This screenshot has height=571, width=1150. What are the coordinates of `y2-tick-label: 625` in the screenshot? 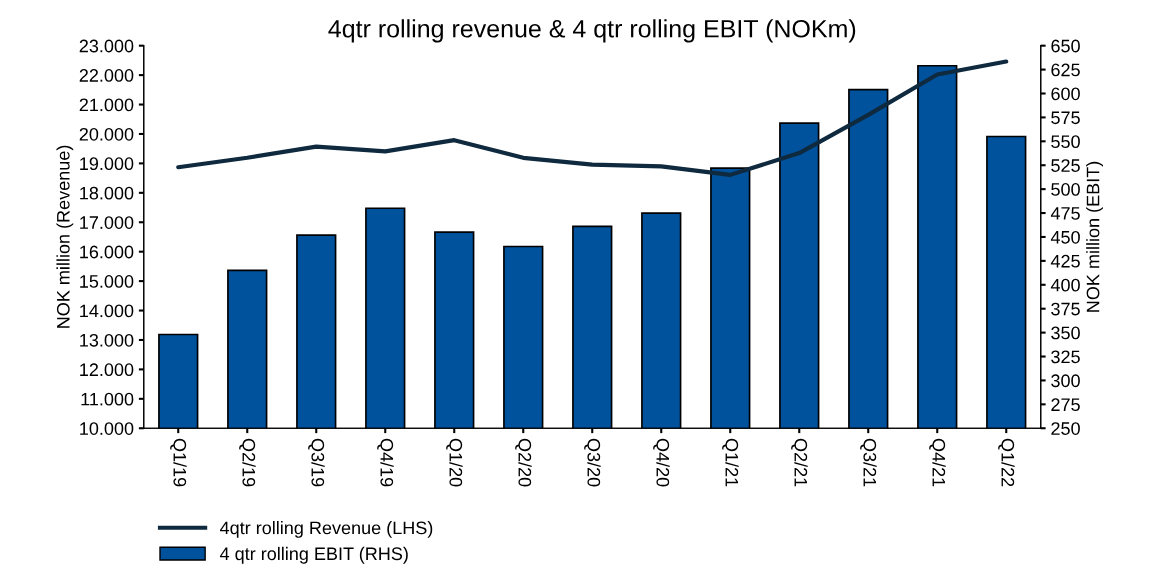 It's located at (1065, 70).